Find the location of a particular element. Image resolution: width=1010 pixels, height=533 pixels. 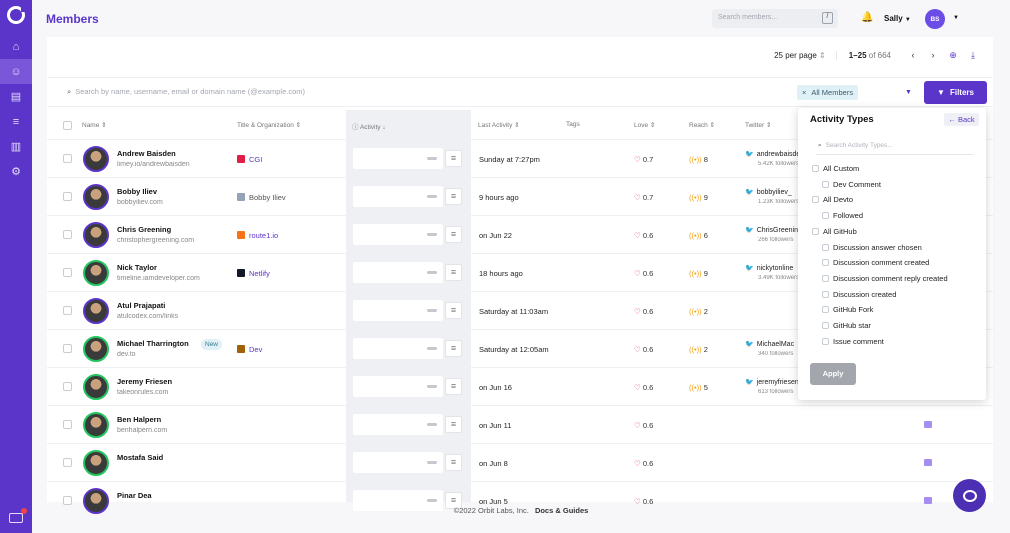

chart-icon: ▥ is located at coordinates (16, 147).